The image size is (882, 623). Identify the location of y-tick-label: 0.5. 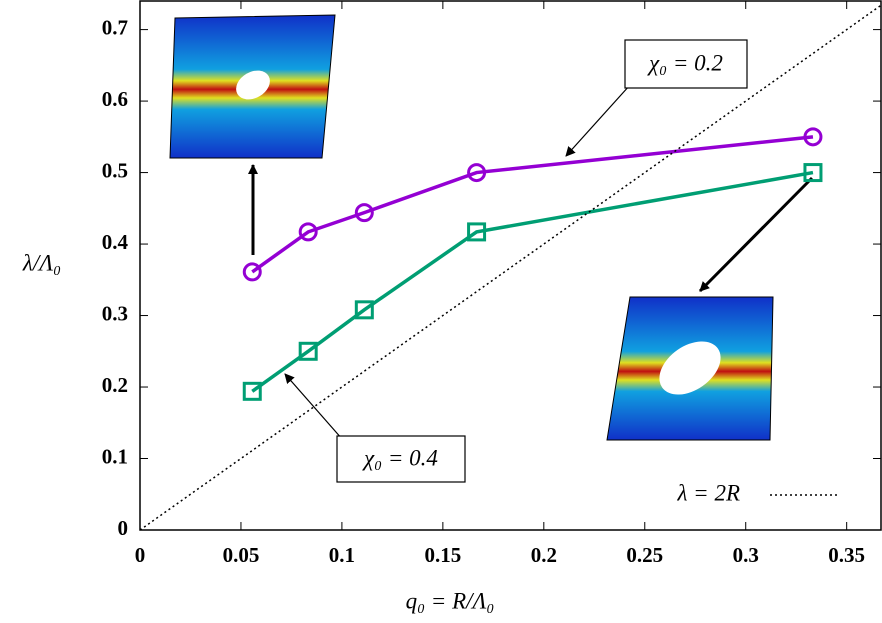
(115, 170).